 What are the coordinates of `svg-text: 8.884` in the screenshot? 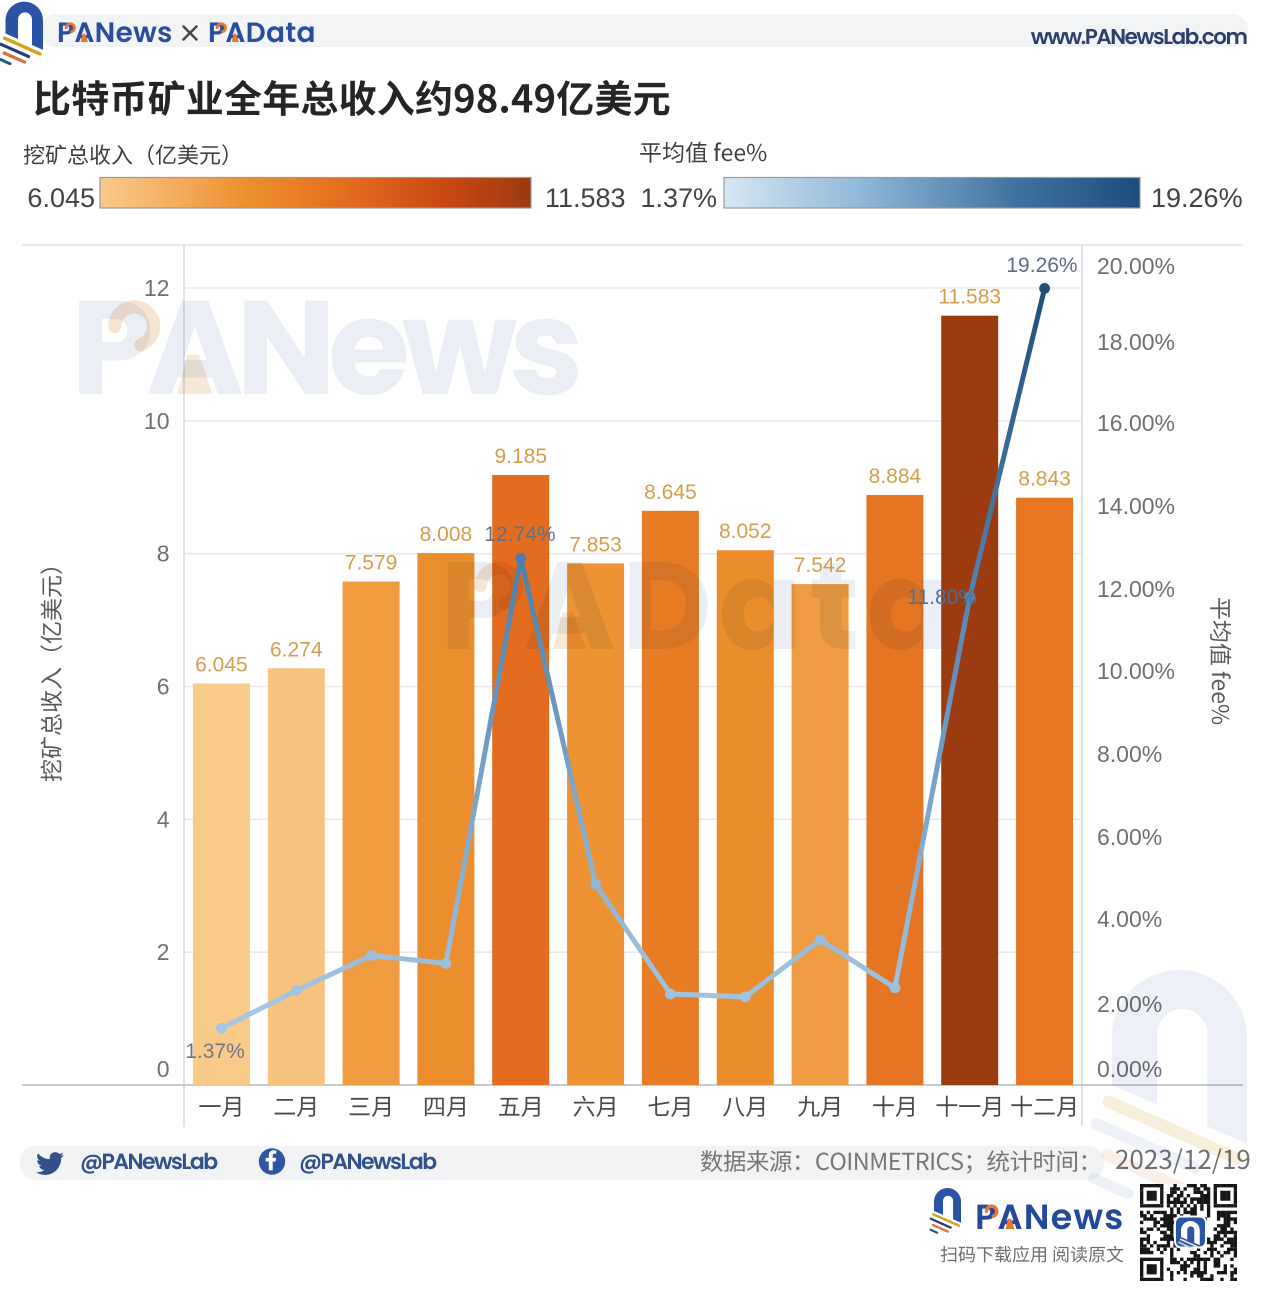 It's located at (895, 476).